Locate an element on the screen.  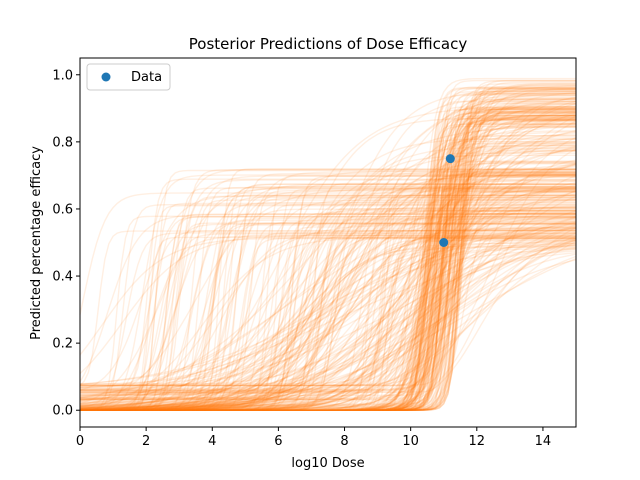
x-axis-label: log10 Dose is located at coordinates (327, 463).